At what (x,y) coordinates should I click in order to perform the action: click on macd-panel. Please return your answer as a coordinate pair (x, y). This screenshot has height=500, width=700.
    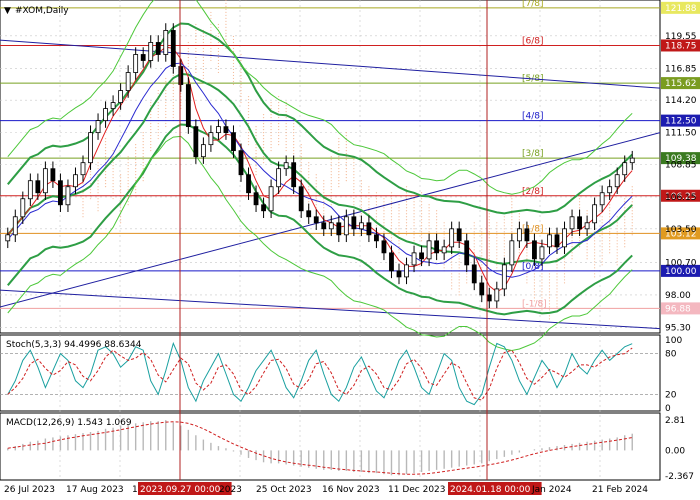
    Looking at the image, I should click on (330, 446).